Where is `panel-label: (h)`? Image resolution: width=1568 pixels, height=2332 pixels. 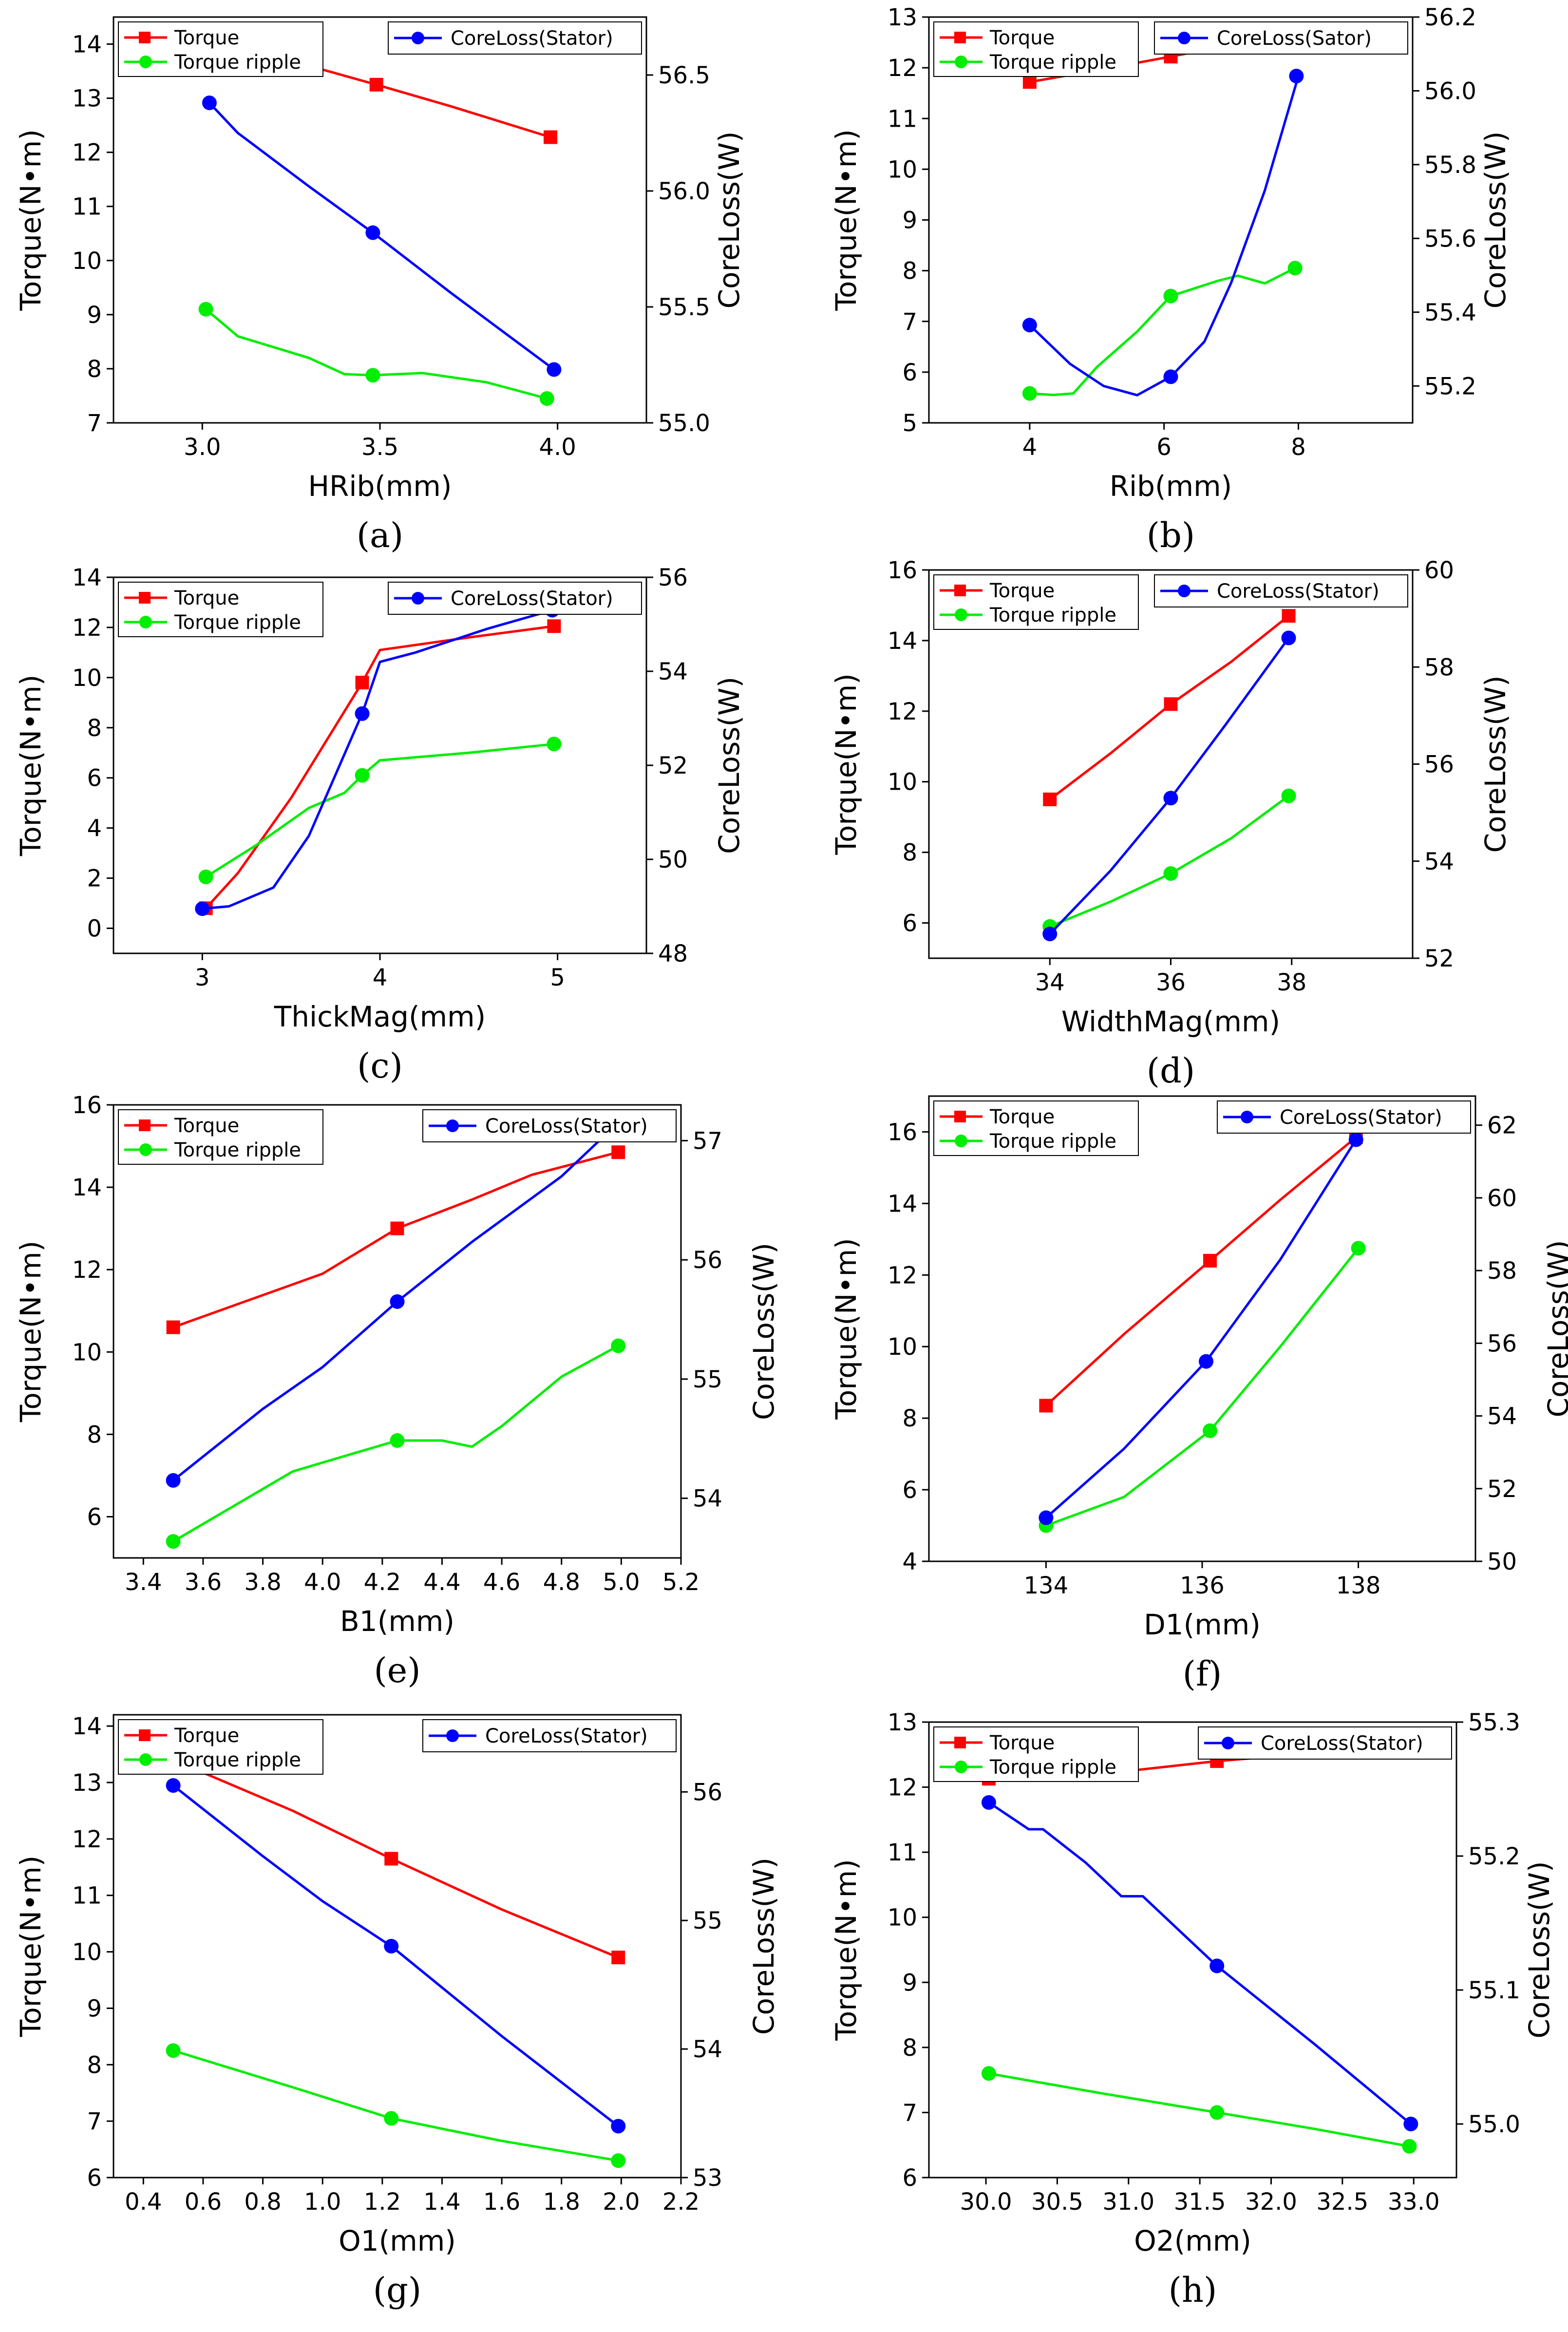
panel-label: (h) is located at coordinates (1193, 2290).